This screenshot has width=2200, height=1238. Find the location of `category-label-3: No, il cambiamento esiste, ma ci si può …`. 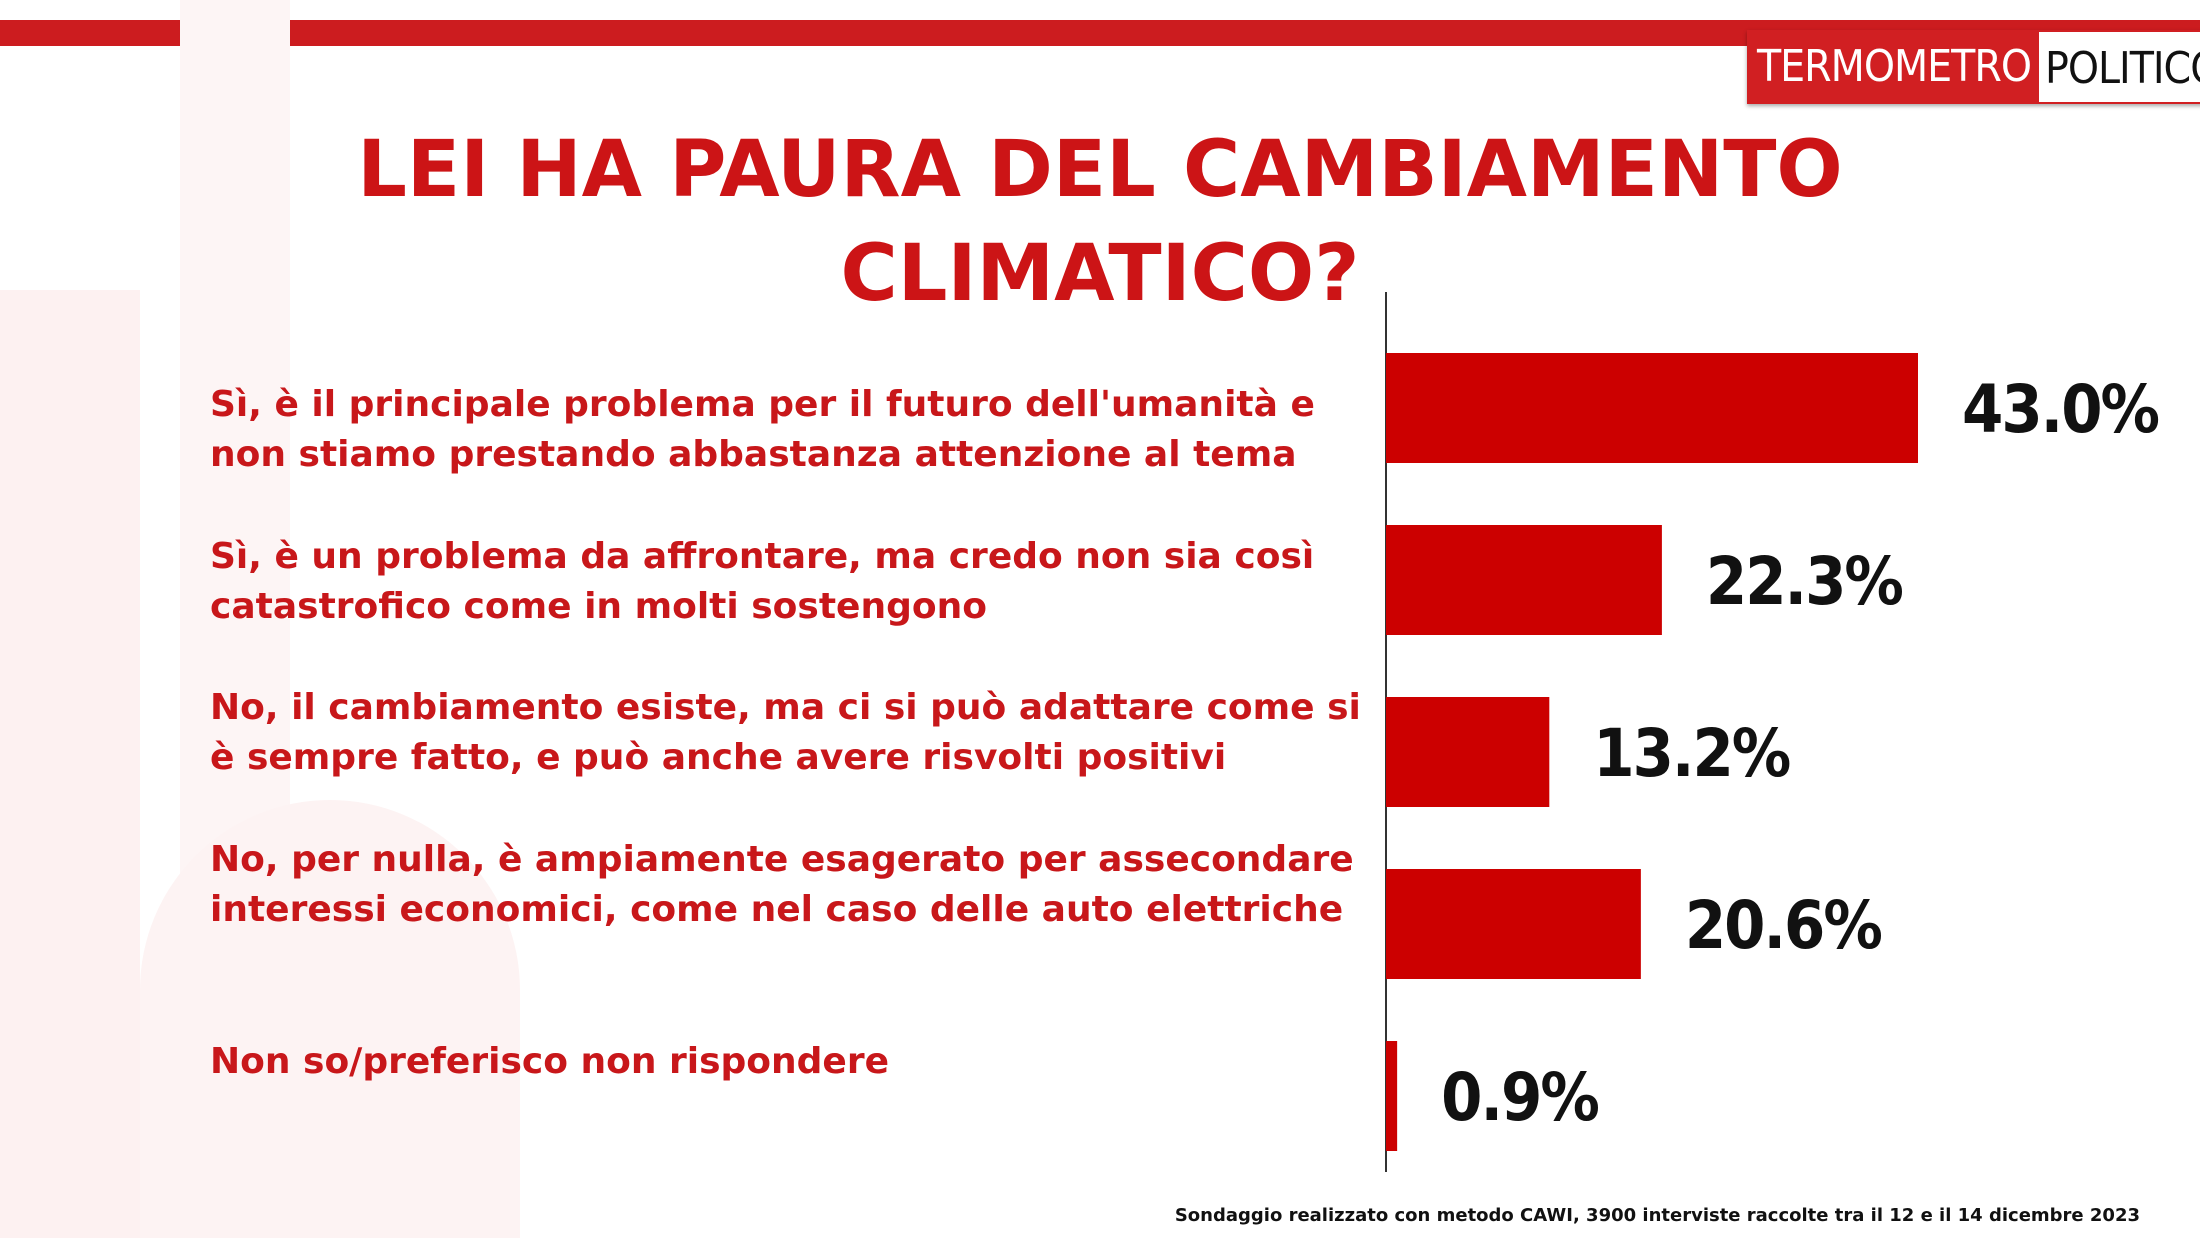

category-label-3: No, il cambiamento esiste, ma ci si può … is located at coordinates (785, 732).